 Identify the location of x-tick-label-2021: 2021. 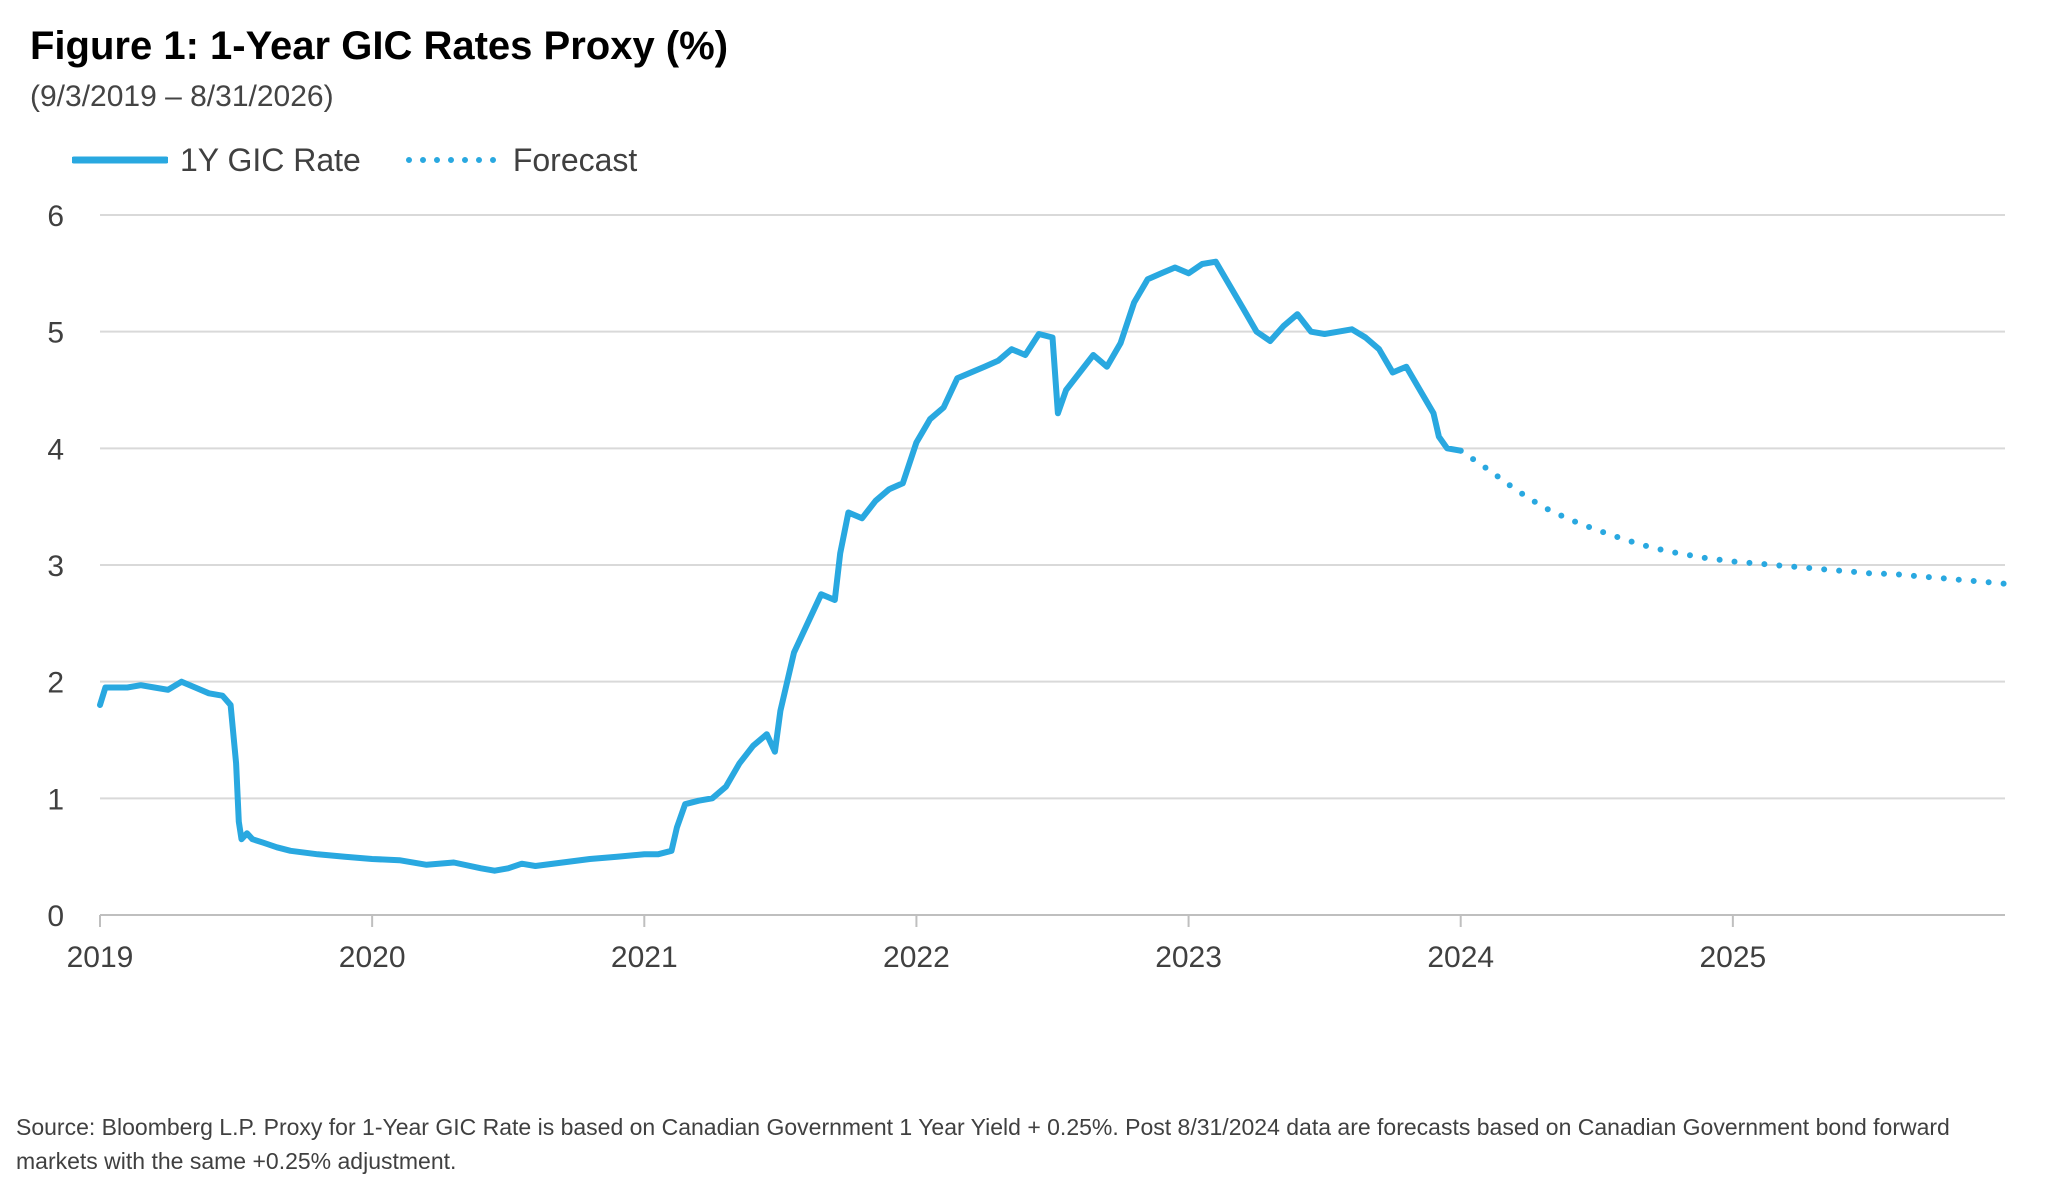
(644, 957).